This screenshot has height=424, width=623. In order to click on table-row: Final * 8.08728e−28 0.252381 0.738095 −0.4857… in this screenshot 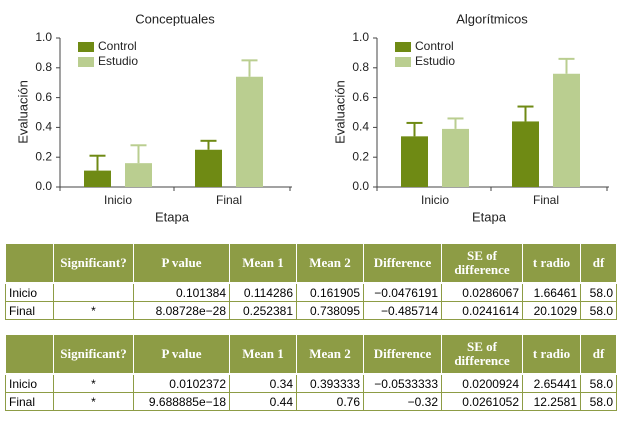, I will do `click(311, 310)`.